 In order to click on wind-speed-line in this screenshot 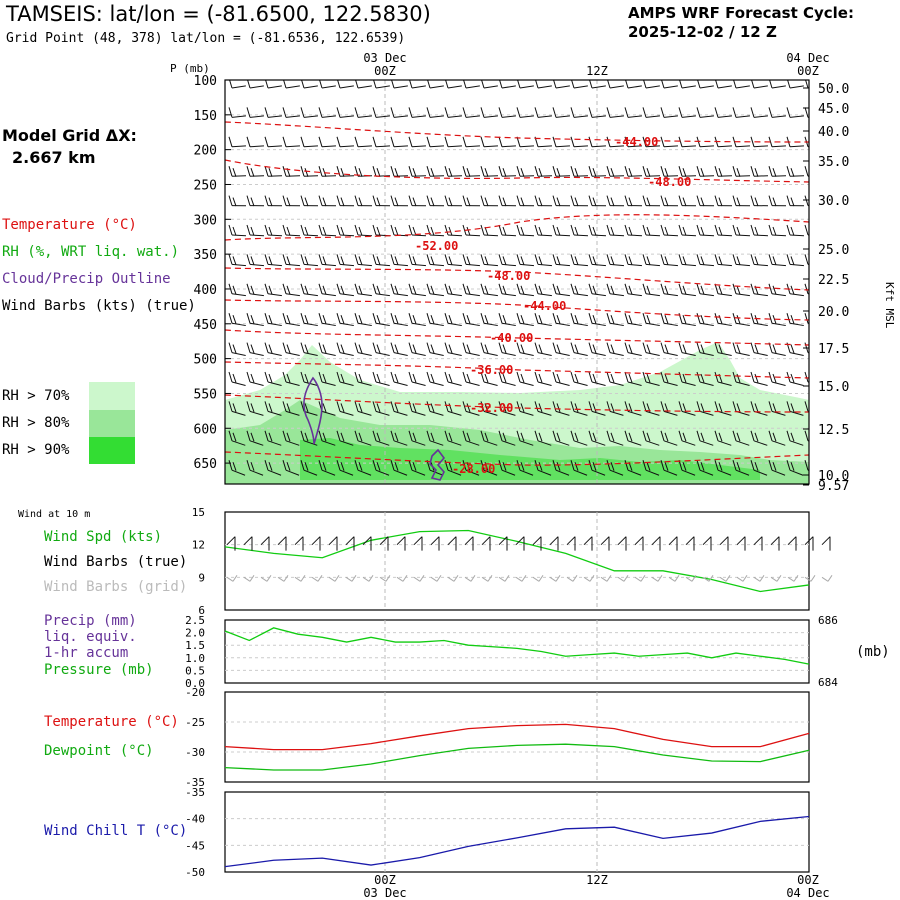, I will do `click(517, 561)`.